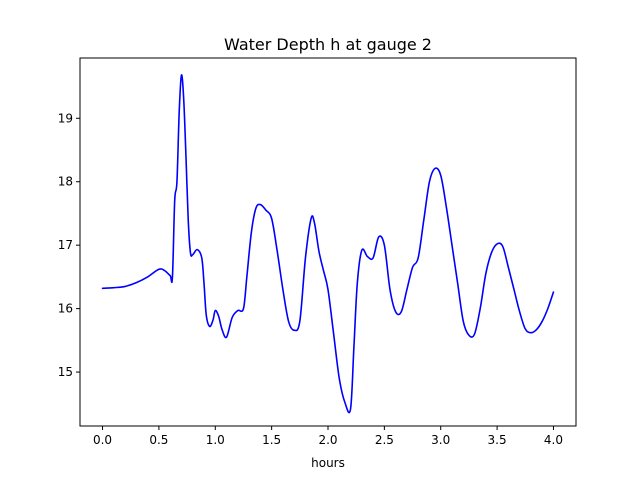 The width and height of the screenshot is (640, 480). What do you see at coordinates (553, 440) in the screenshot?
I see `x-tick-label: 4.0` at bounding box center [553, 440].